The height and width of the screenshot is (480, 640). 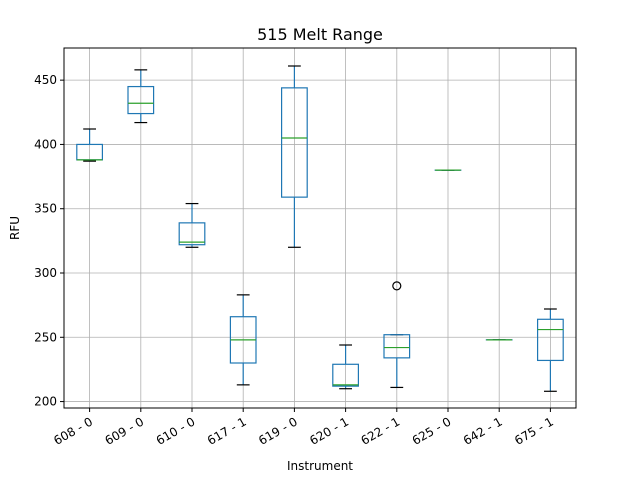 I want to click on x-tick-label: 617 - 1, so click(x=227, y=430).